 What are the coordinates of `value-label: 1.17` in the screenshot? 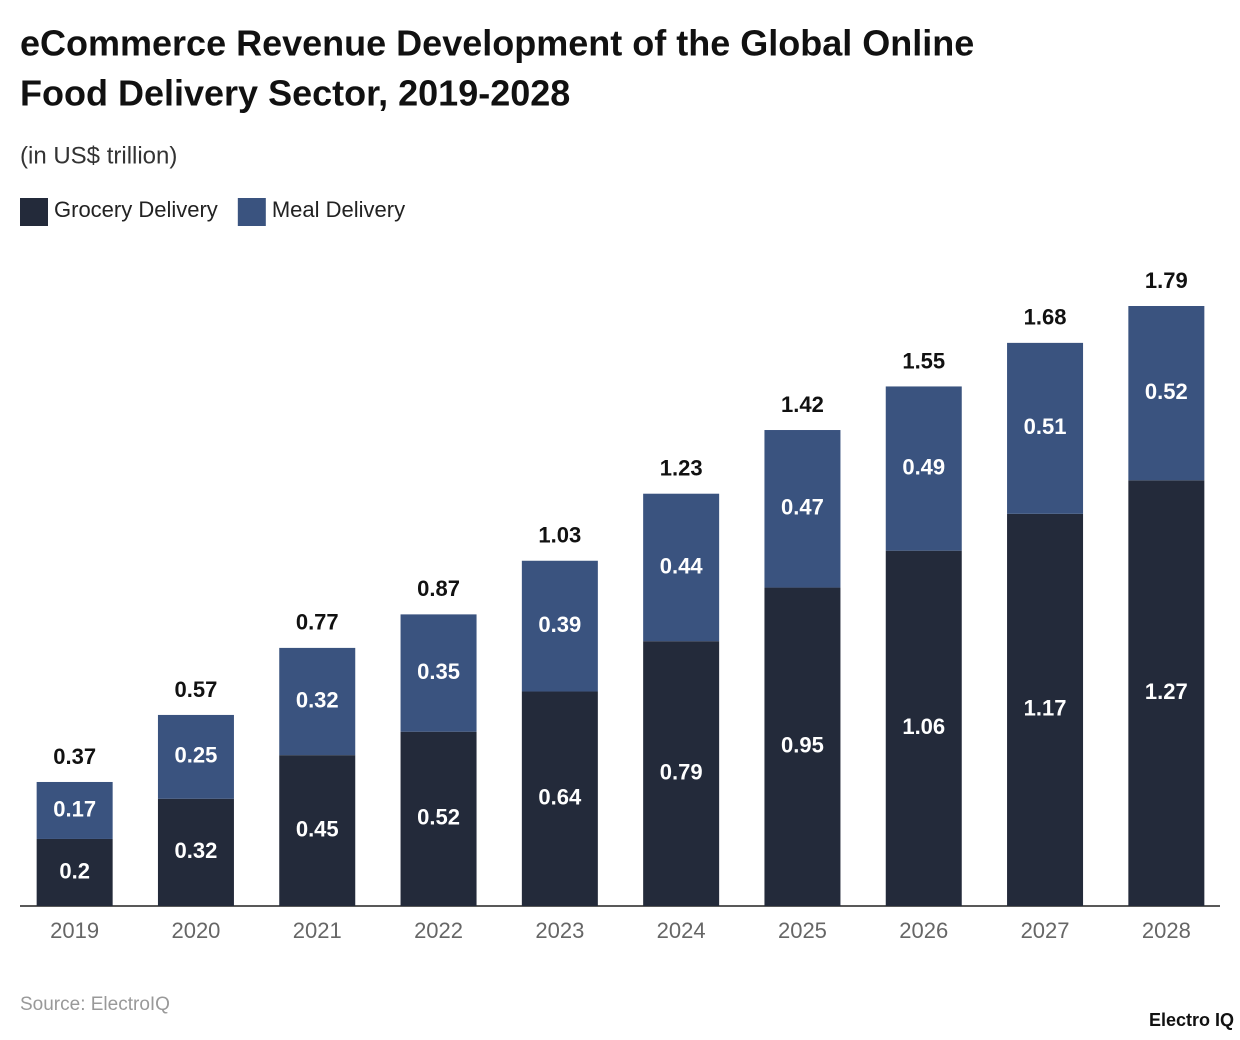 It's located at (1045, 708).